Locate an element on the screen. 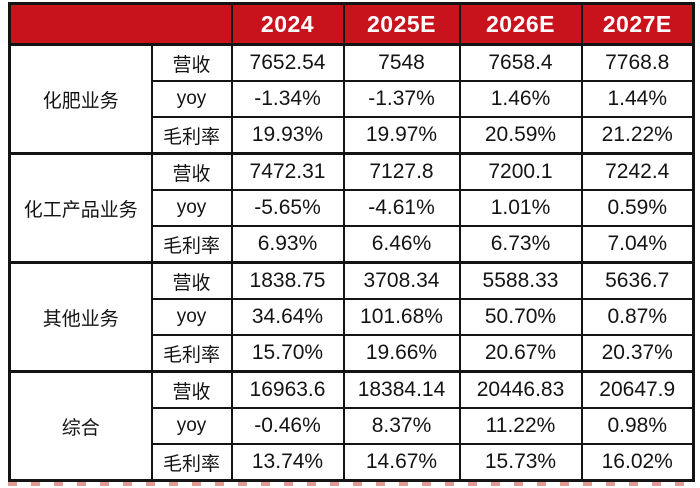 The width and height of the screenshot is (700, 488). table-row: 毛利率 13.74% 14.67% 15.73% 16.02% is located at coordinates (352, 462).